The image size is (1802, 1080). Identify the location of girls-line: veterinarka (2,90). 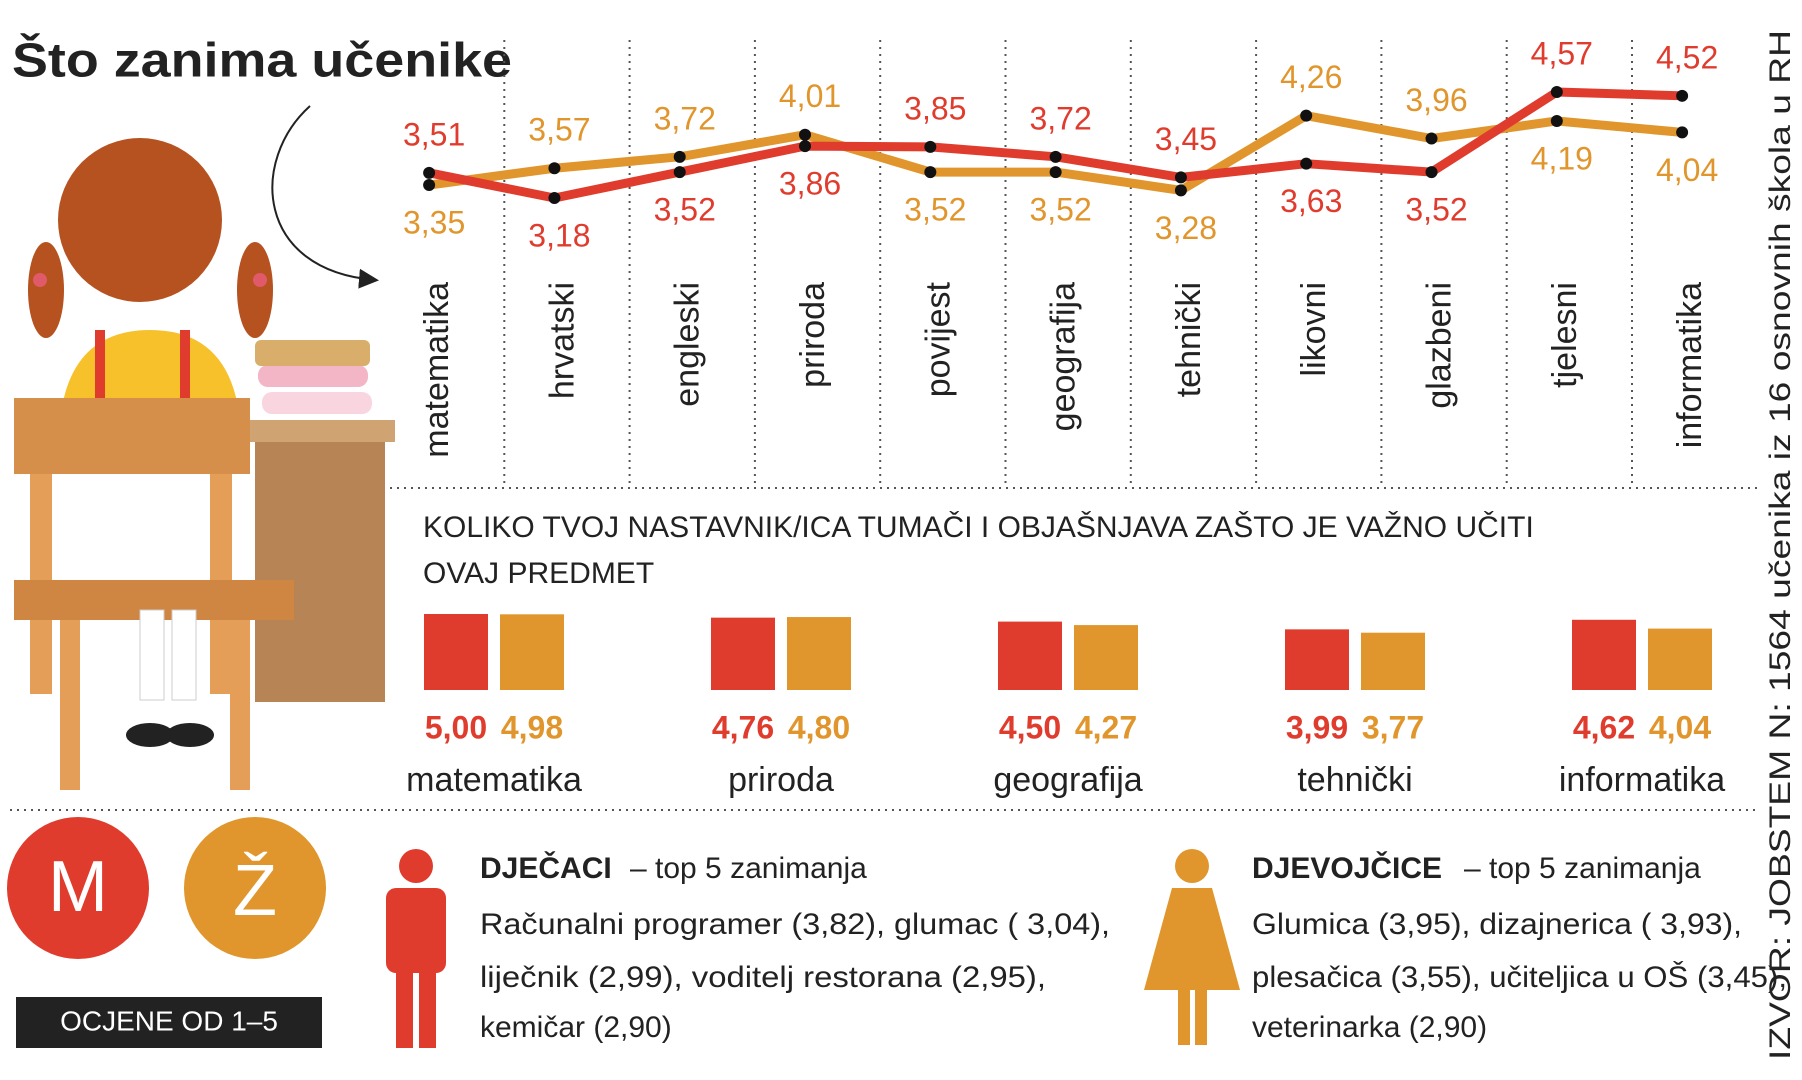
(1369, 1027).